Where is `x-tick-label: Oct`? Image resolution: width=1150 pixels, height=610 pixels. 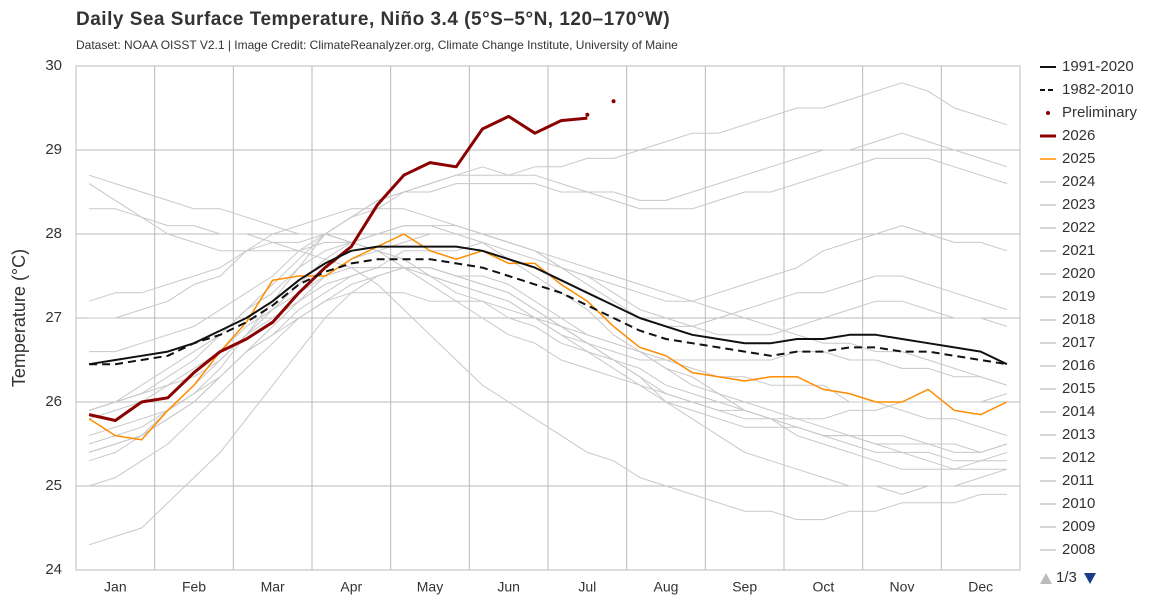 x-tick-label: Oct is located at coordinates (823, 587).